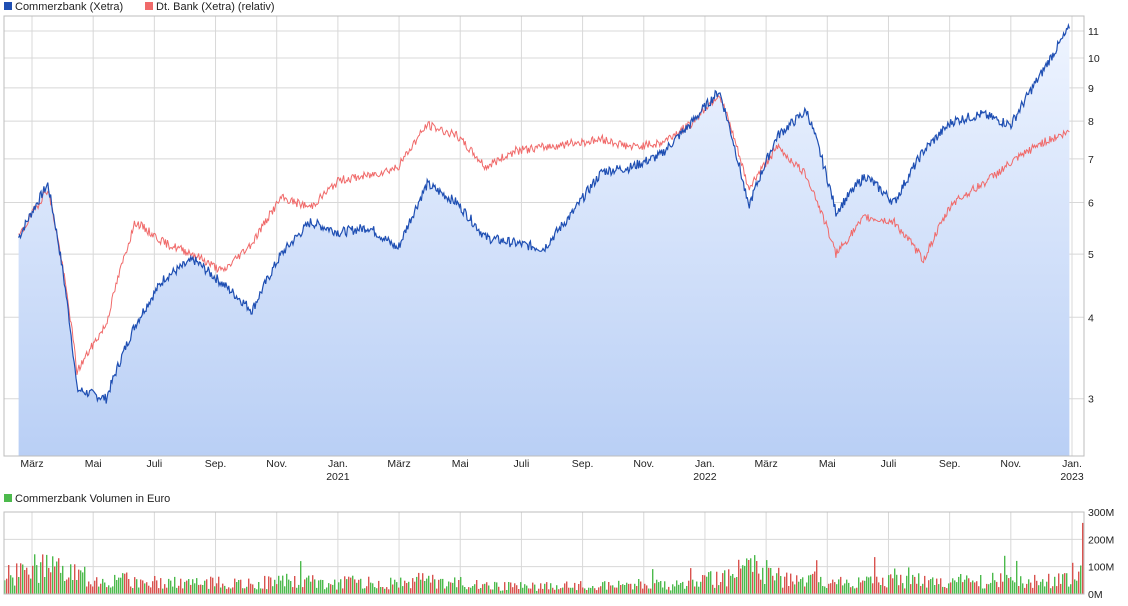 The image size is (1128, 606). I want to click on price-y-tick-label: 3, so click(1091, 400).